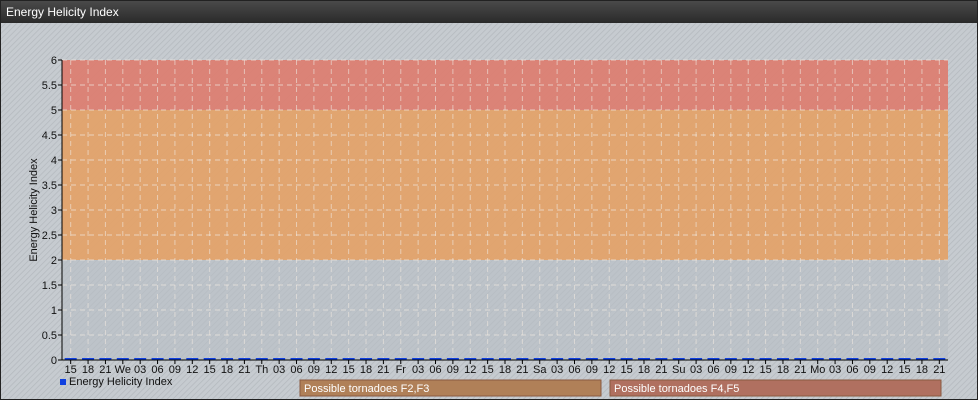 The height and width of the screenshot is (400, 978). I want to click on x-tick-label: Th, so click(261, 370).